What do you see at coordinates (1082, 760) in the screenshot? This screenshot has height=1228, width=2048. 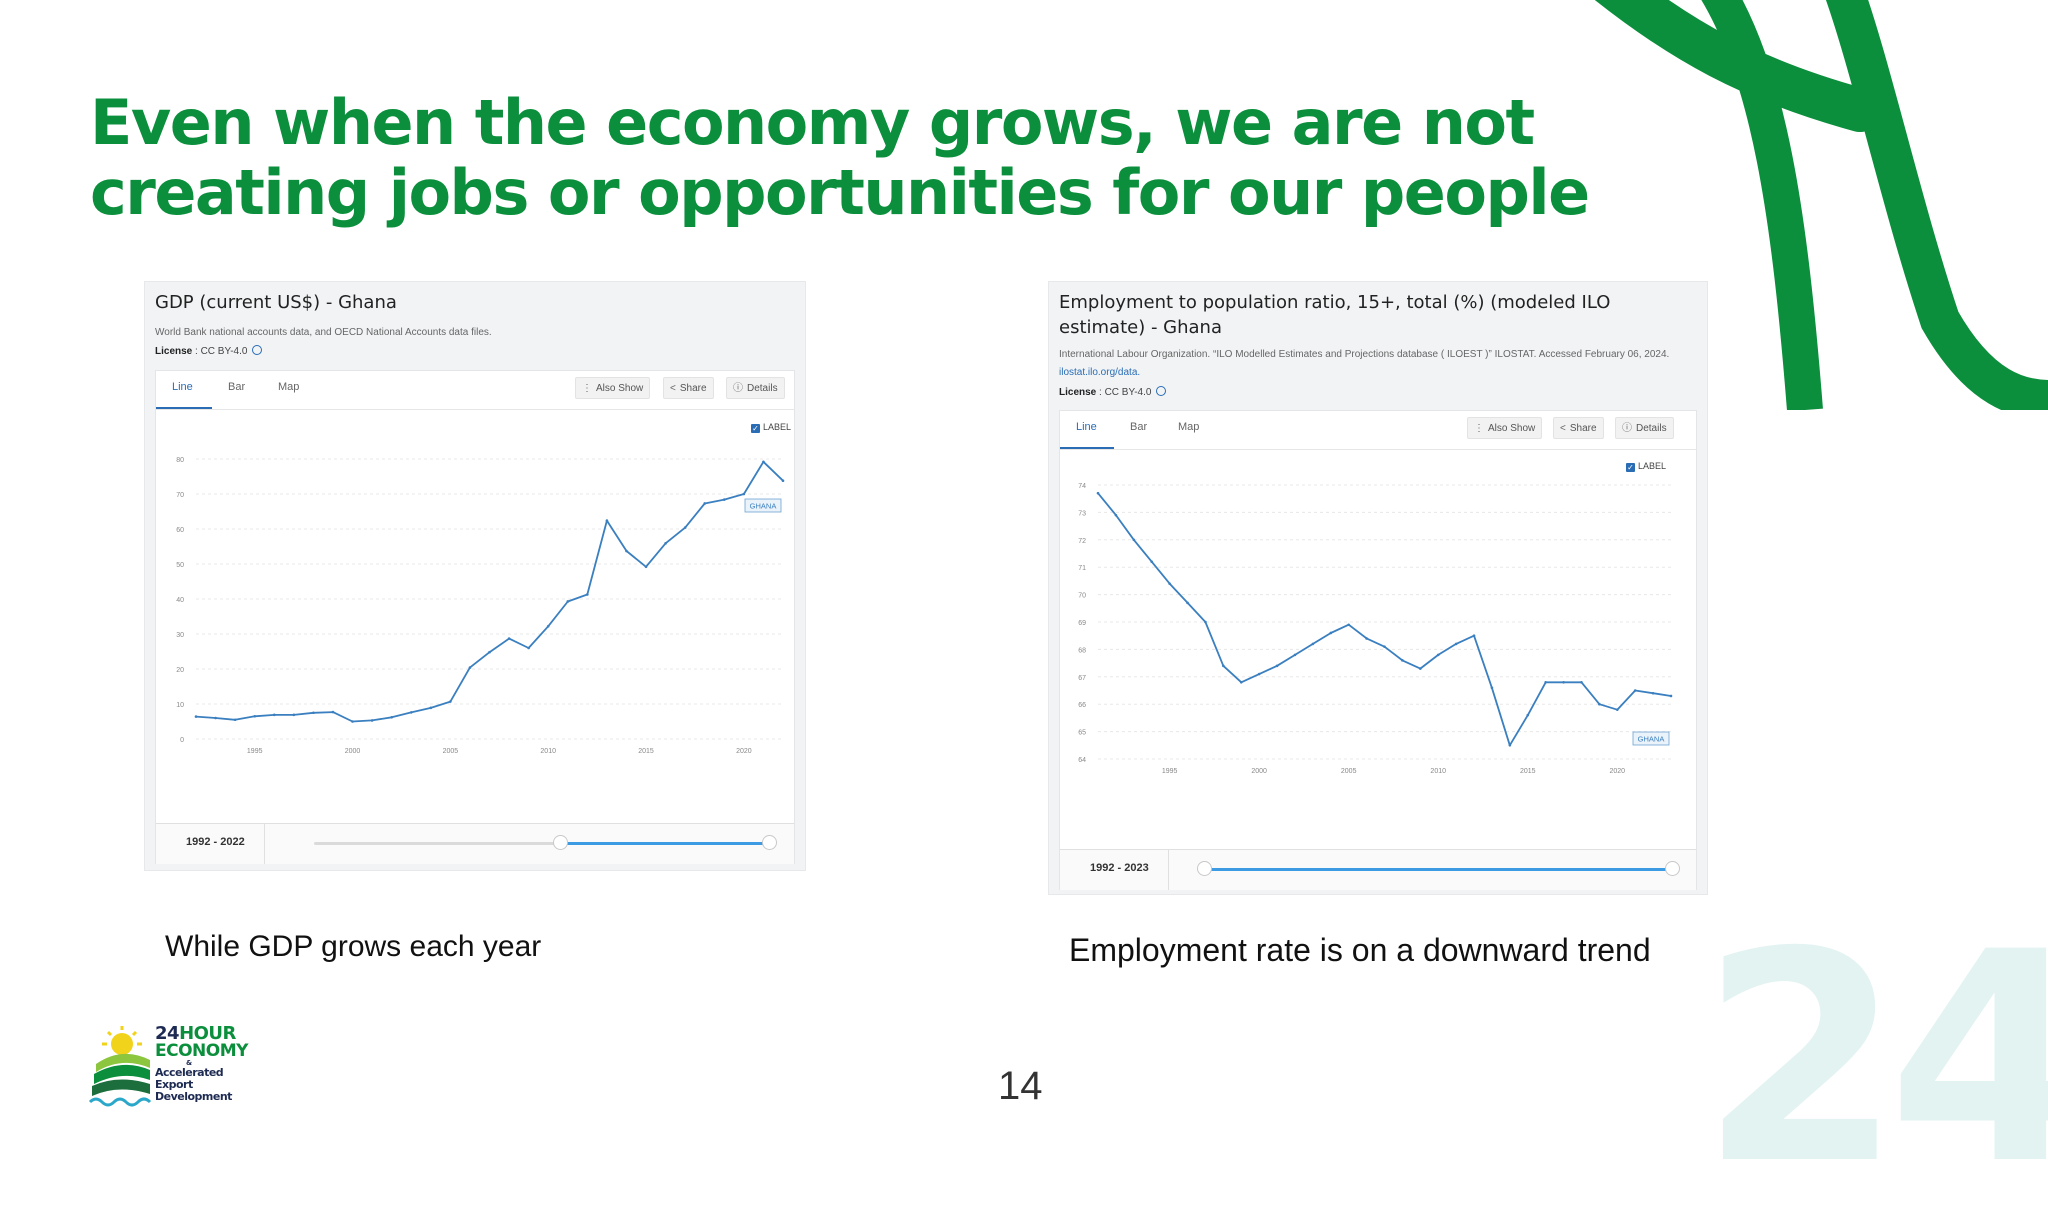 I see `y-tick-label: 64` at bounding box center [1082, 760].